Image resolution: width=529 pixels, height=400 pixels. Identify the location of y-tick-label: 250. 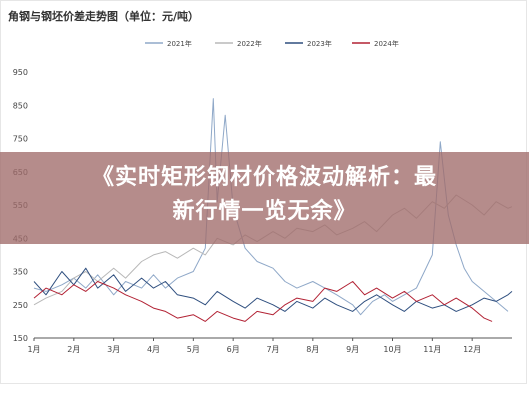
(20, 305).